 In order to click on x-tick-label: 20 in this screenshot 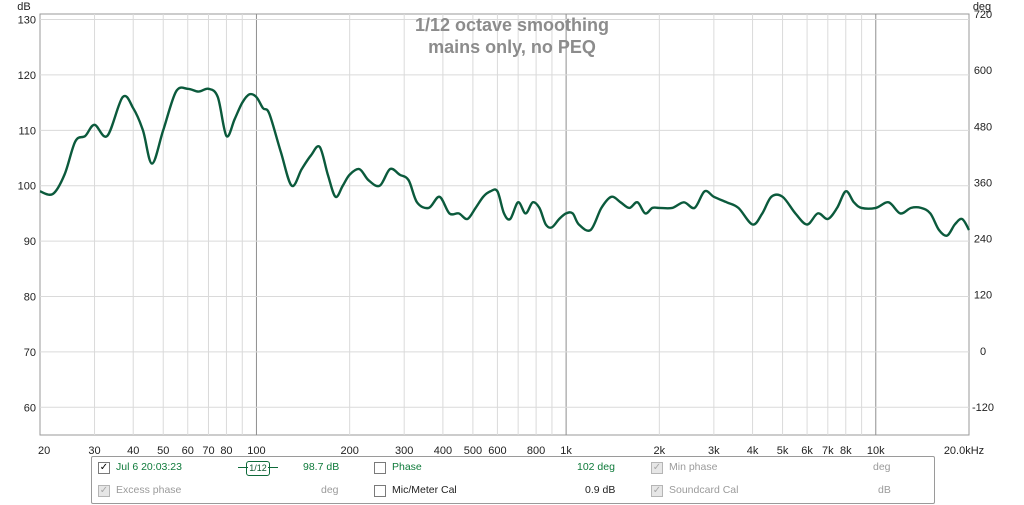, I will do `click(44, 450)`.